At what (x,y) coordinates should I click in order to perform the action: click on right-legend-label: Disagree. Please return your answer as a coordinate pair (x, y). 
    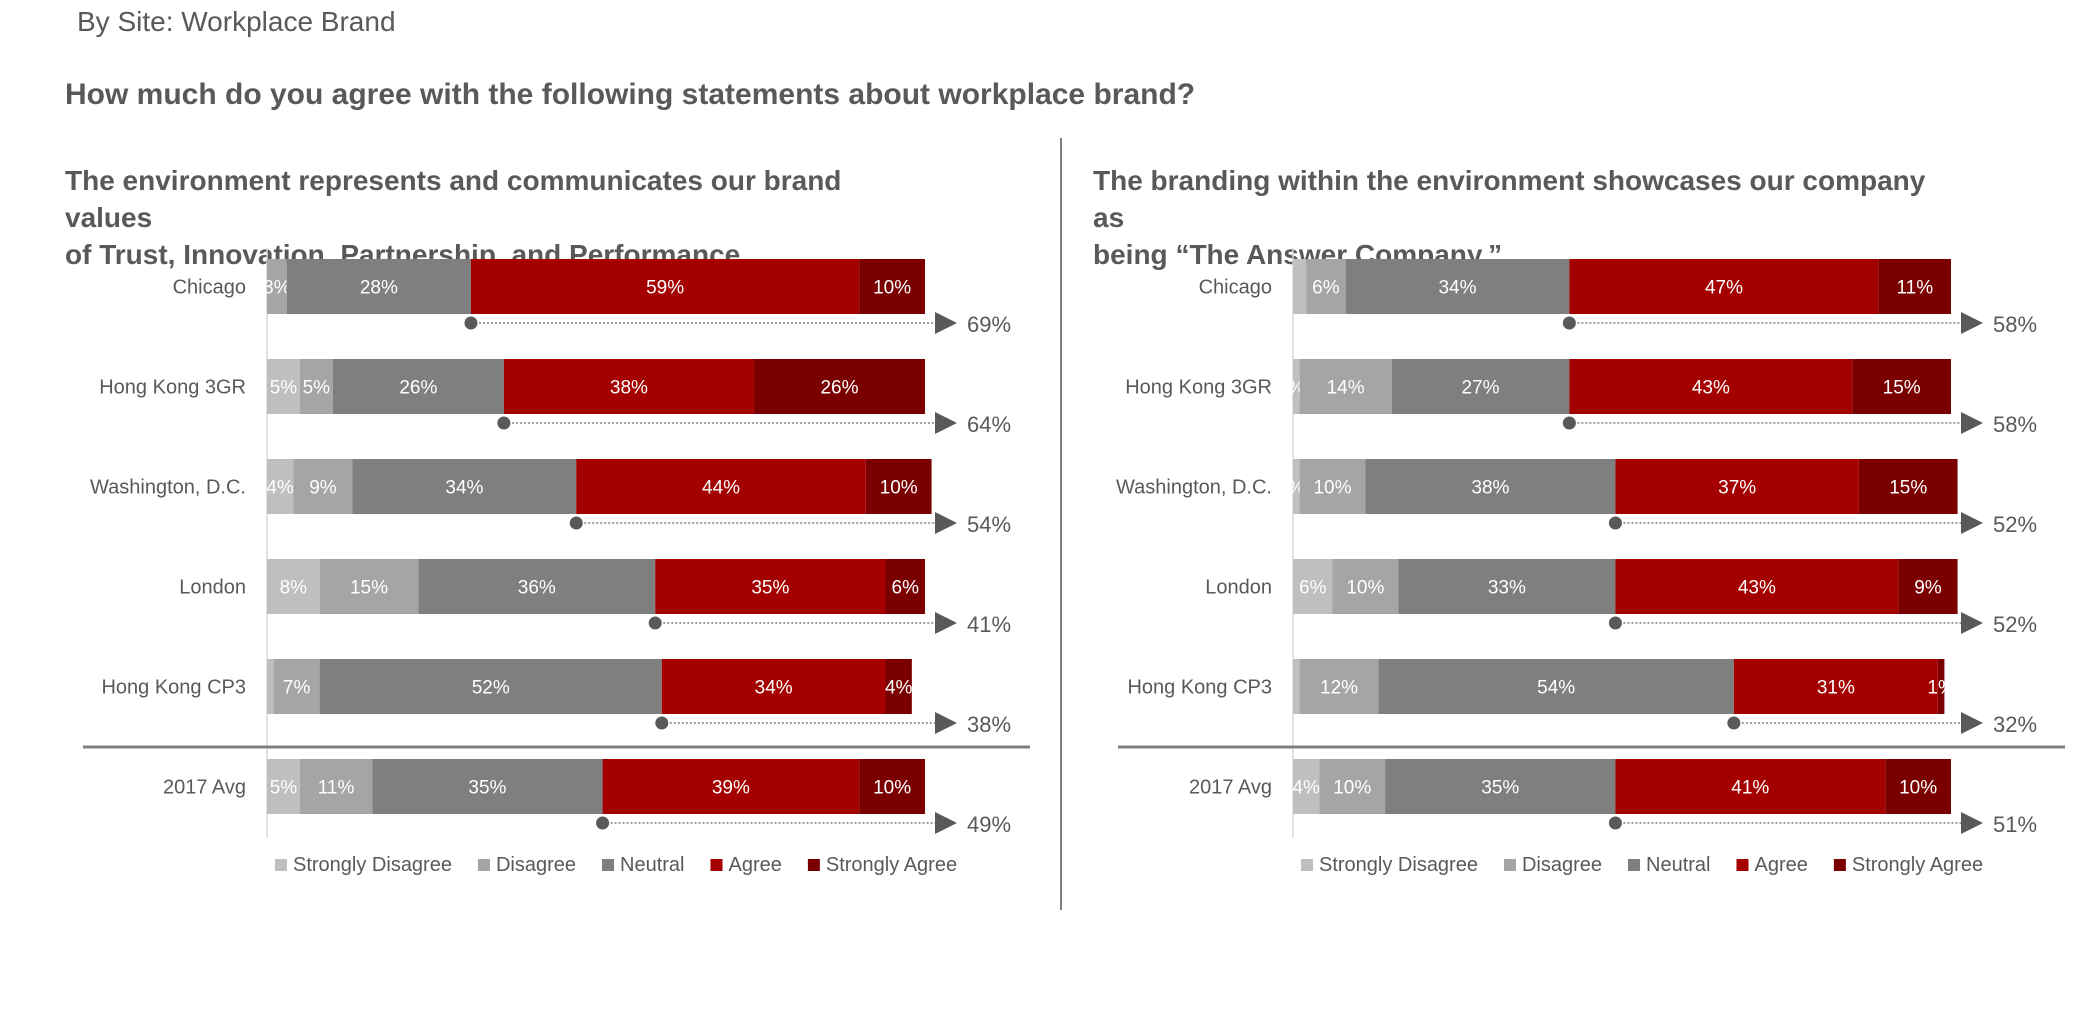
    Looking at the image, I should click on (1562, 865).